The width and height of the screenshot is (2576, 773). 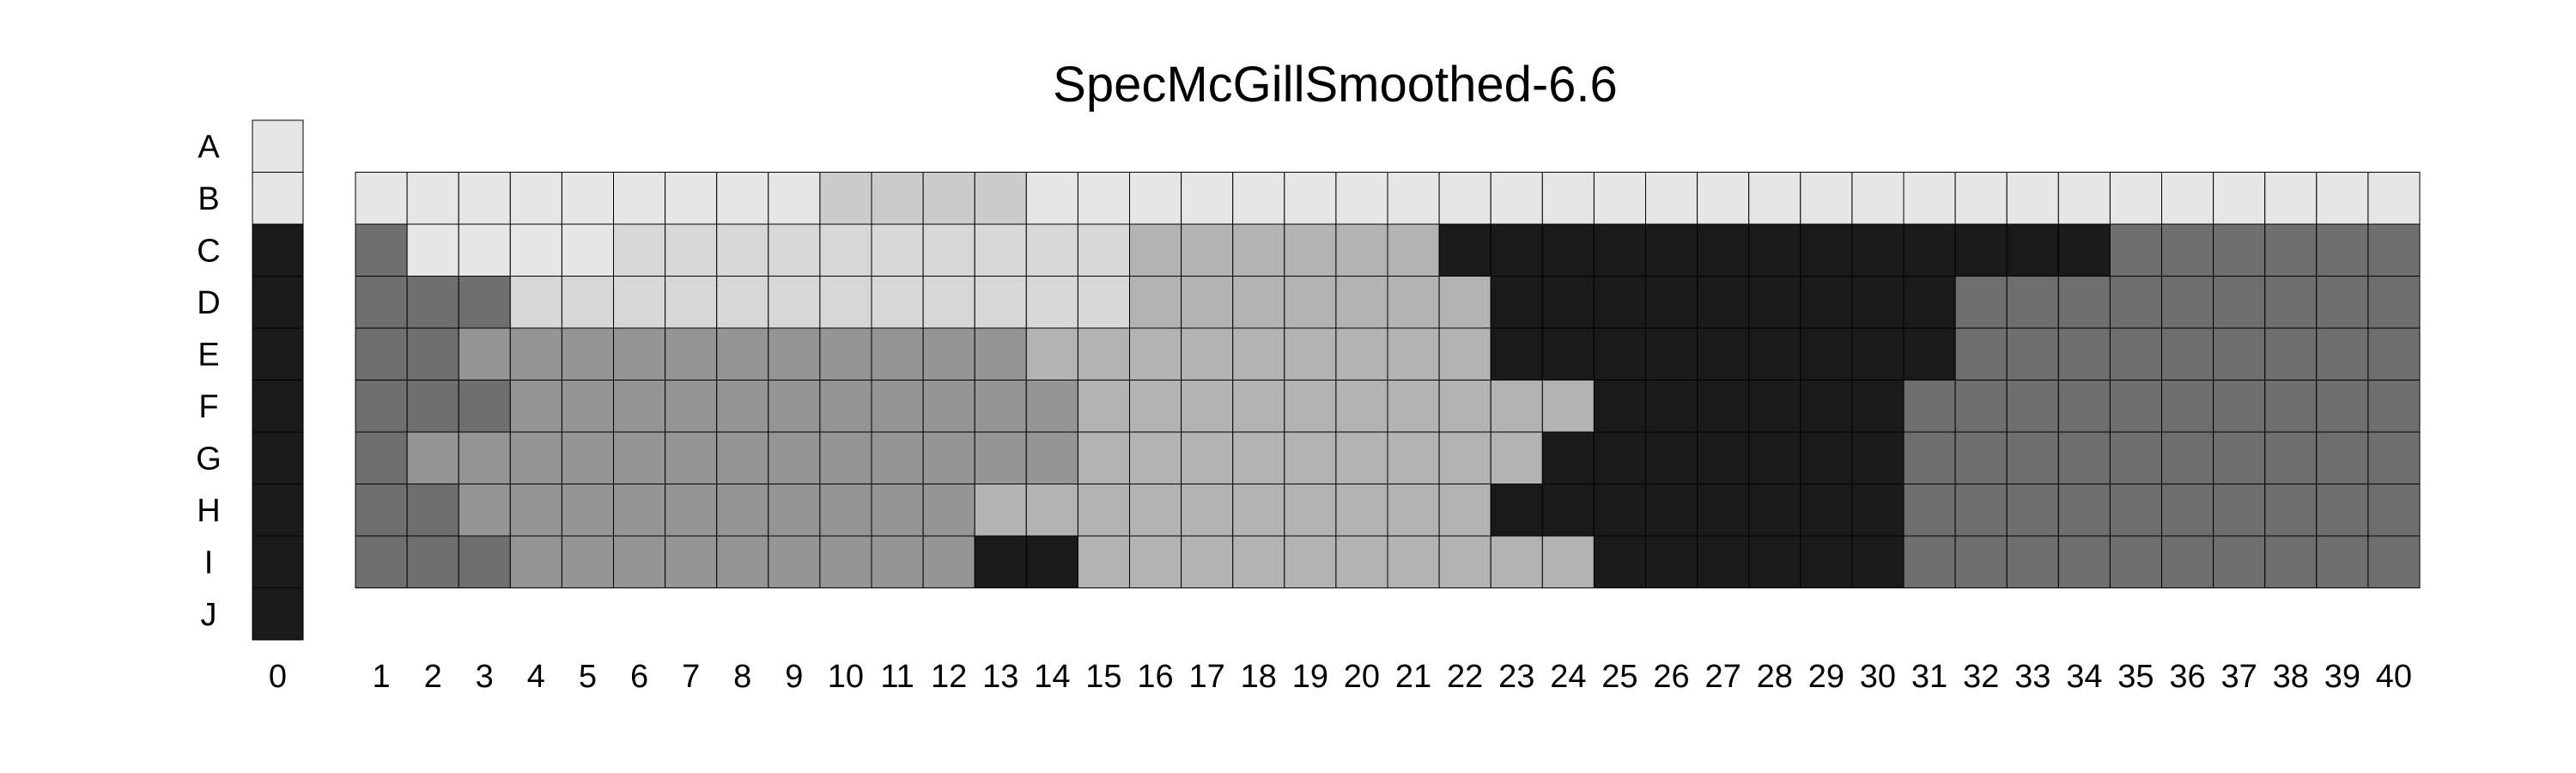 I want to click on column-label-10: 10, so click(x=846, y=677).